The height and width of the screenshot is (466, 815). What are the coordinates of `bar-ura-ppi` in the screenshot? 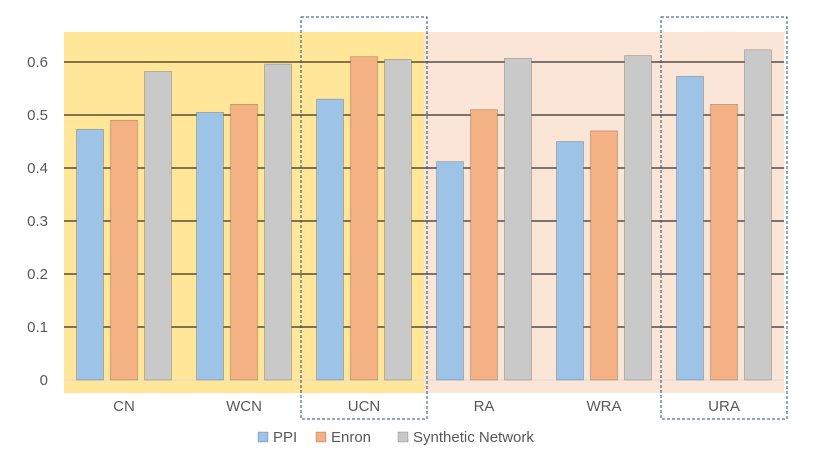 It's located at (690, 228).